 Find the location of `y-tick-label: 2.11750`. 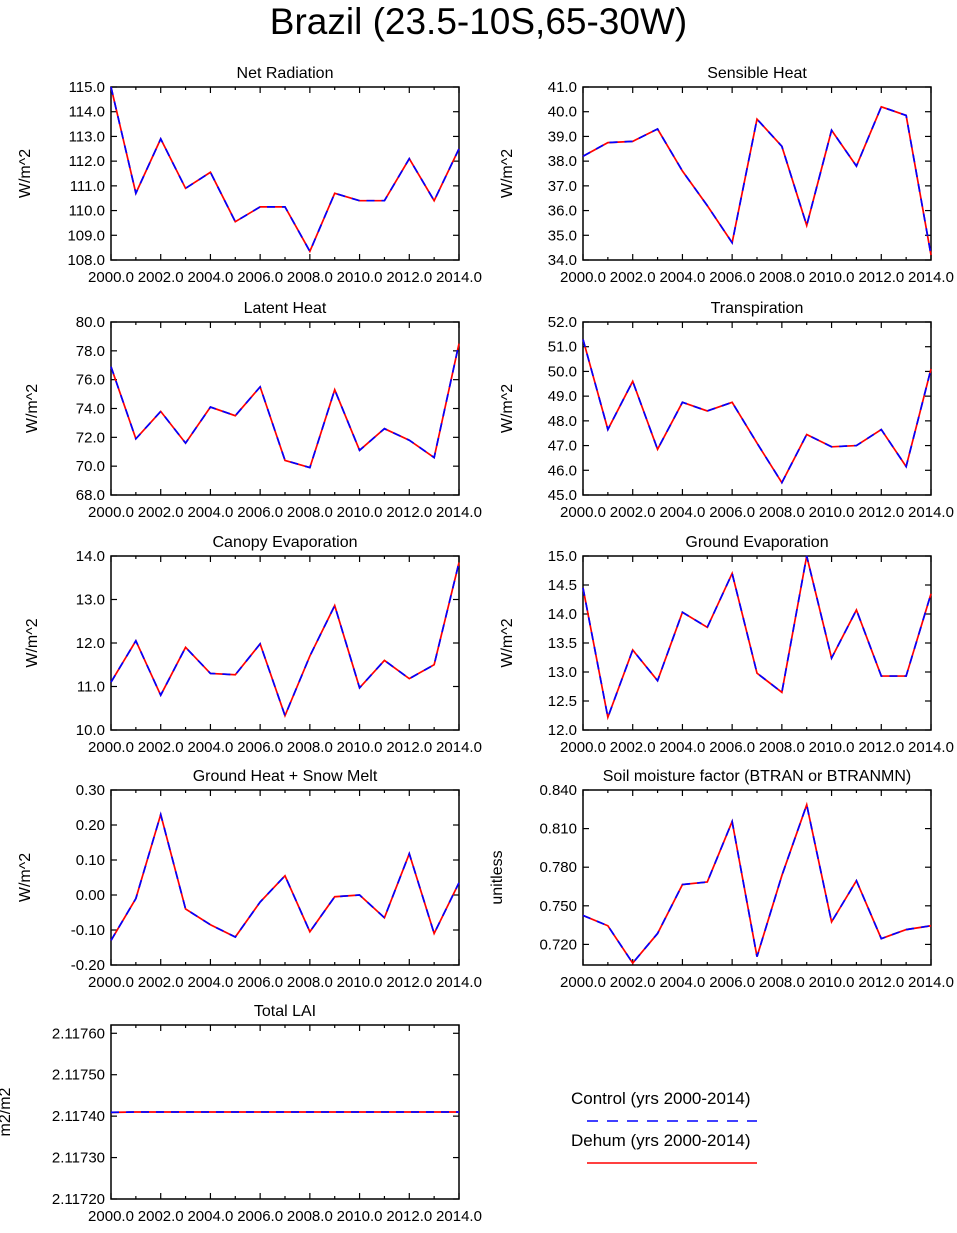

y-tick-label: 2.11750 is located at coordinates (78, 1075).